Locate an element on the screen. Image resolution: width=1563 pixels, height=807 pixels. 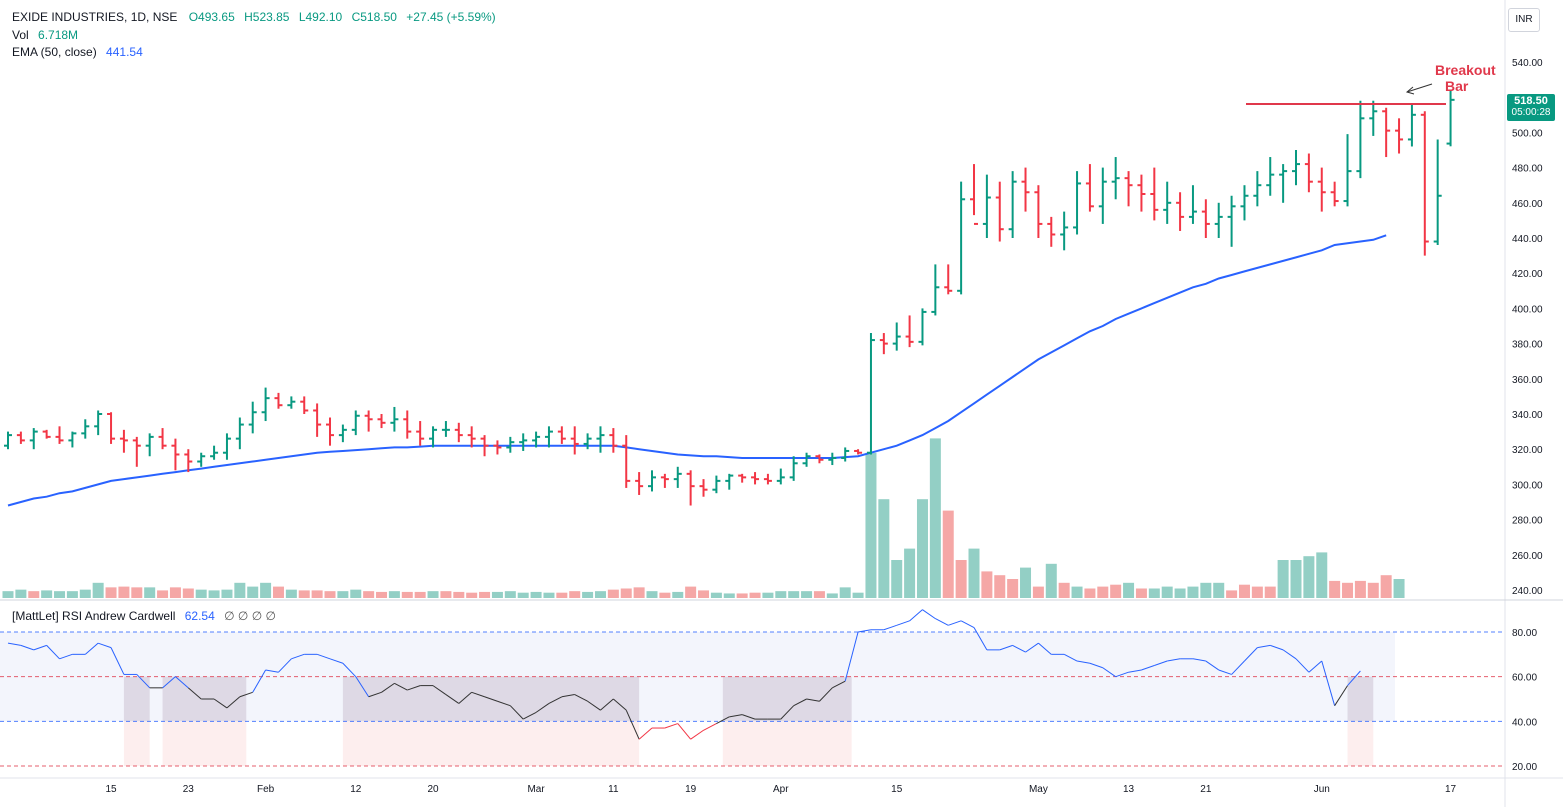
price-tick-label: 540.00 is located at coordinates (1527, 63).